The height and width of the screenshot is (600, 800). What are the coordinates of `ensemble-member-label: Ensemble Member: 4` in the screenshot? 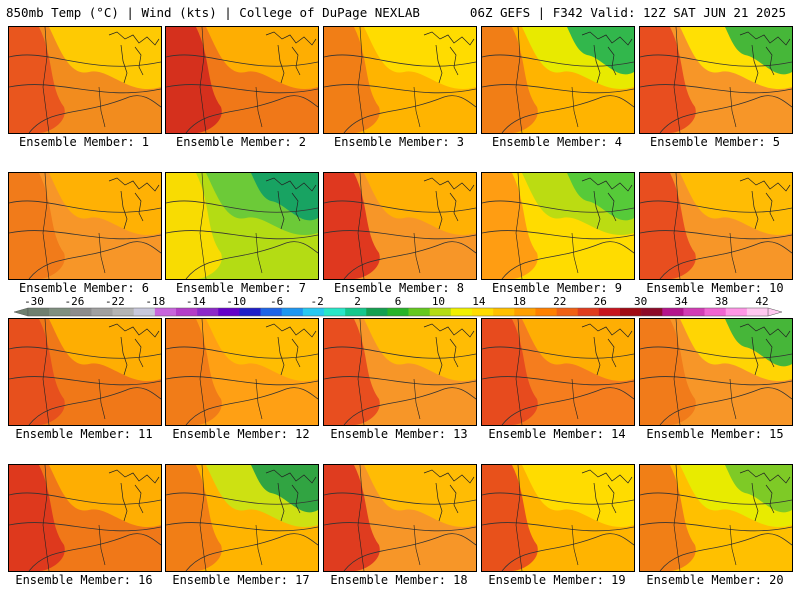 It's located at (557, 142).